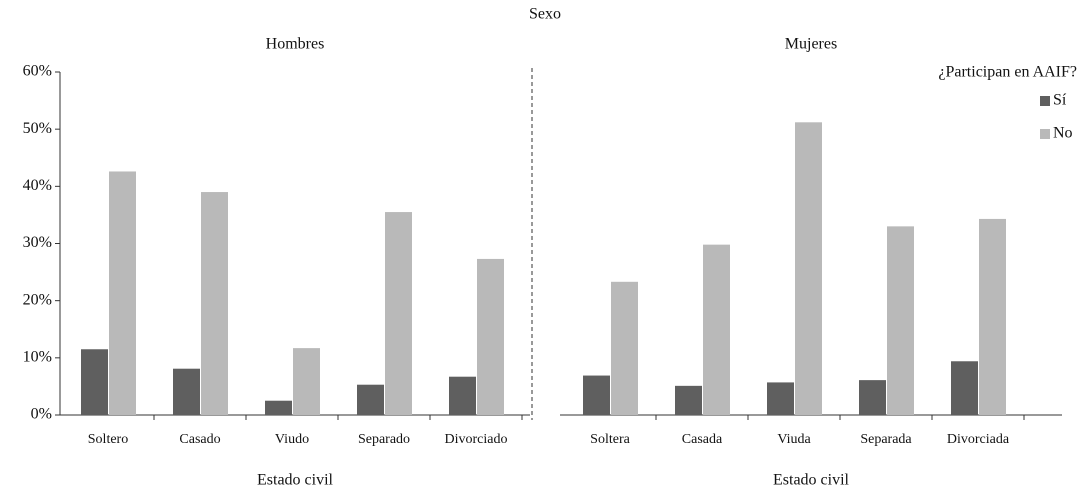 This screenshot has height=495, width=1089. Describe the element at coordinates (978, 439) in the screenshot. I see `x-tick-label: Divorciada` at that location.